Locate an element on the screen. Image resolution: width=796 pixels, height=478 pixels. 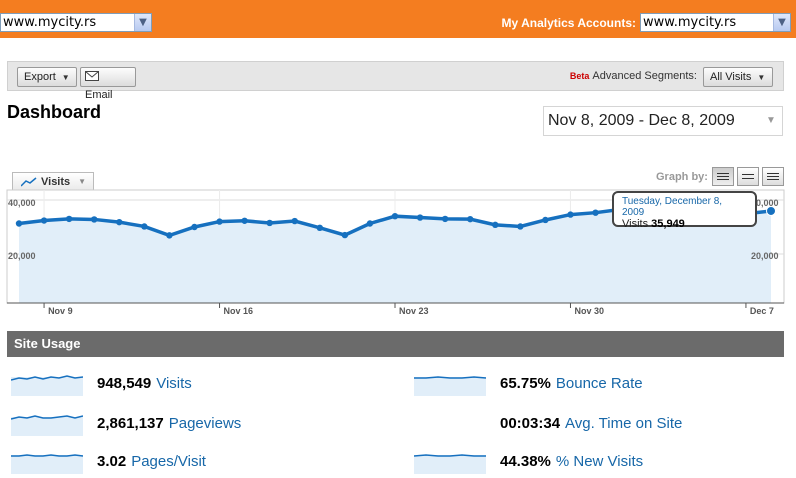
accounts-select: www.mycity.rs ▼ is located at coordinates (715, 22).